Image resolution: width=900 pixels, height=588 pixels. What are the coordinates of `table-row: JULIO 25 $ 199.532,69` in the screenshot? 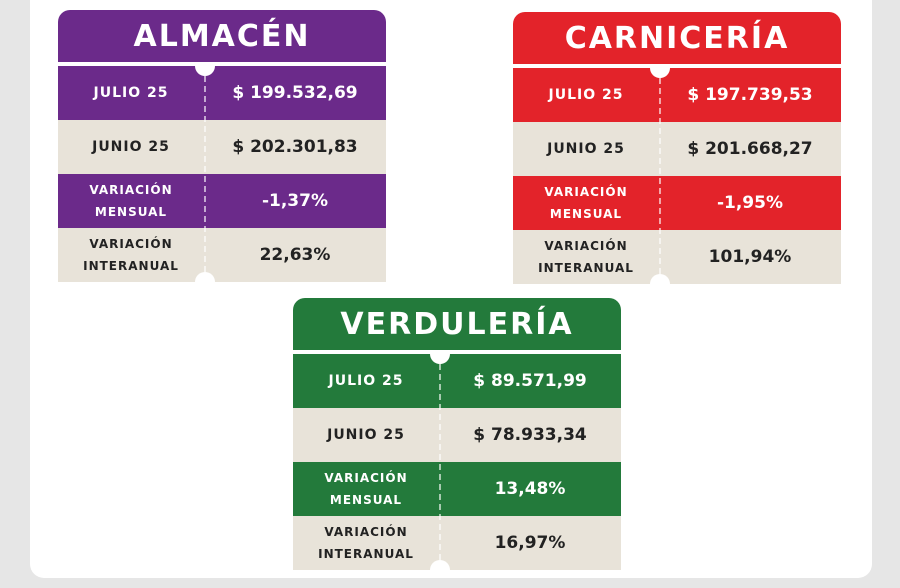 It's located at (222, 93).